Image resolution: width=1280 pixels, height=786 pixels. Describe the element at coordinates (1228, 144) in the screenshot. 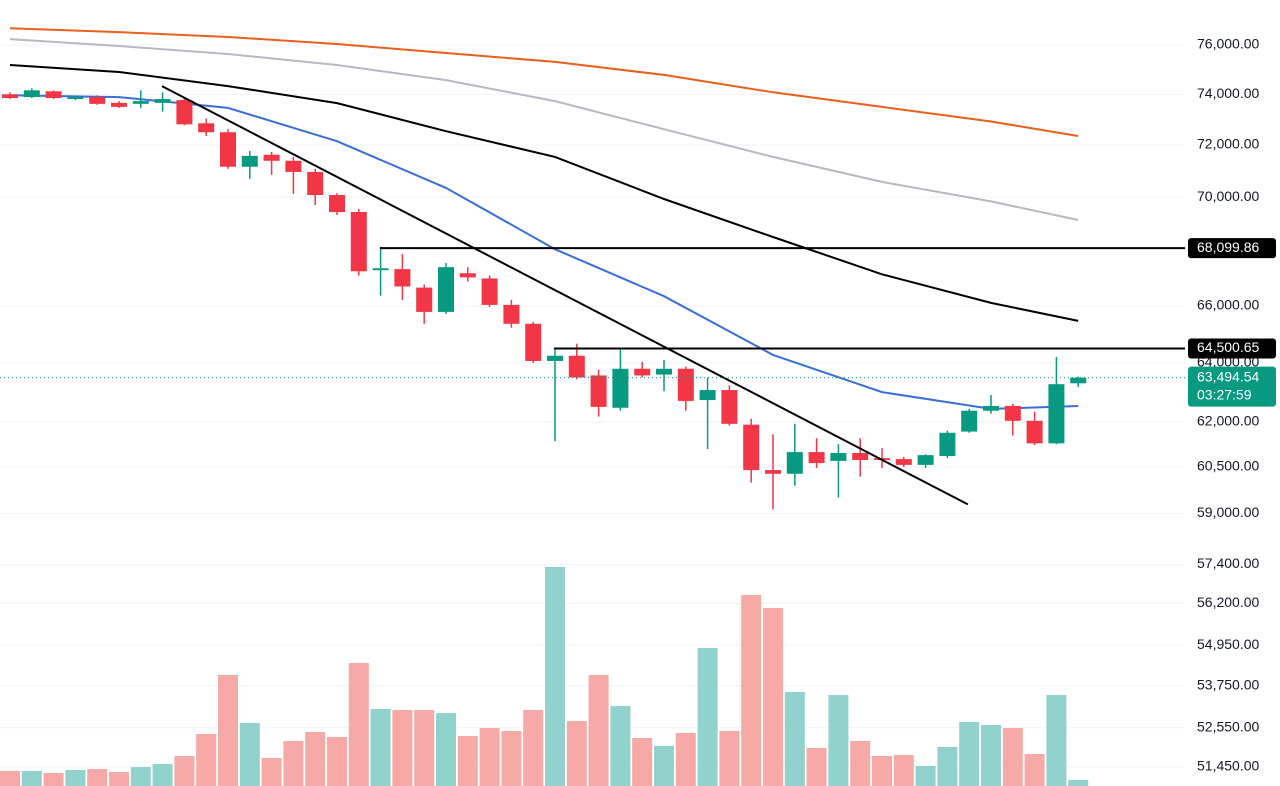

I see `y-tick-label: 72,000.00` at that location.